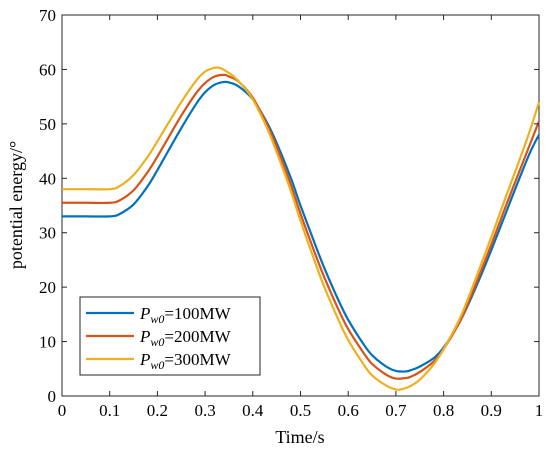 This screenshot has width=550, height=451. Describe the element at coordinates (443, 410) in the screenshot. I see `x-tick-label: 0.8` at that location.